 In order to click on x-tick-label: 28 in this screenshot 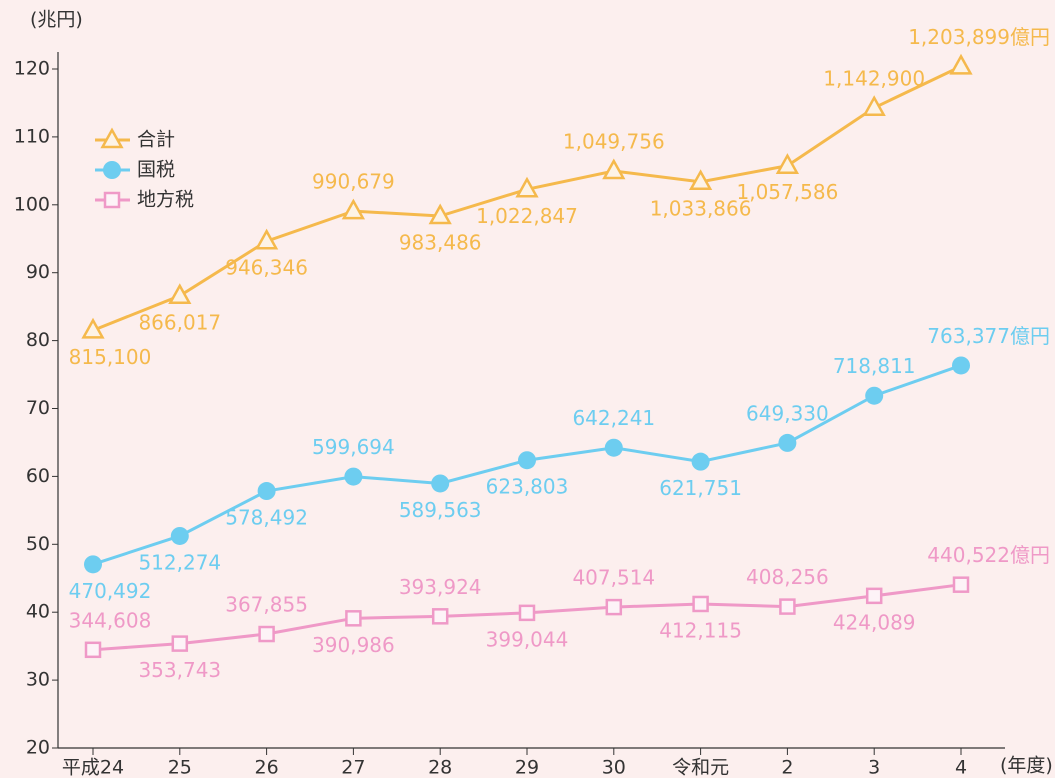, I will do `click(440, 767)`.